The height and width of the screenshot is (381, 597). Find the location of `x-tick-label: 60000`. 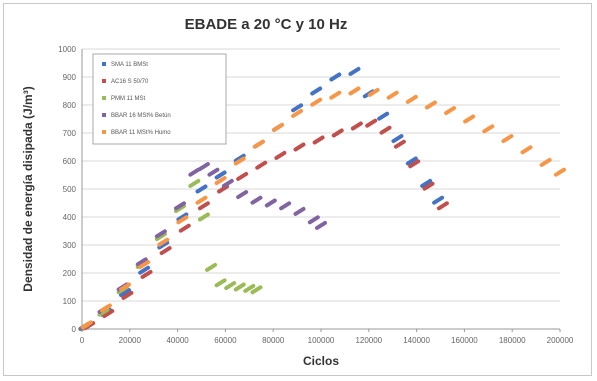

x-tick-label: 60000 is located at coordinates (225, 340).